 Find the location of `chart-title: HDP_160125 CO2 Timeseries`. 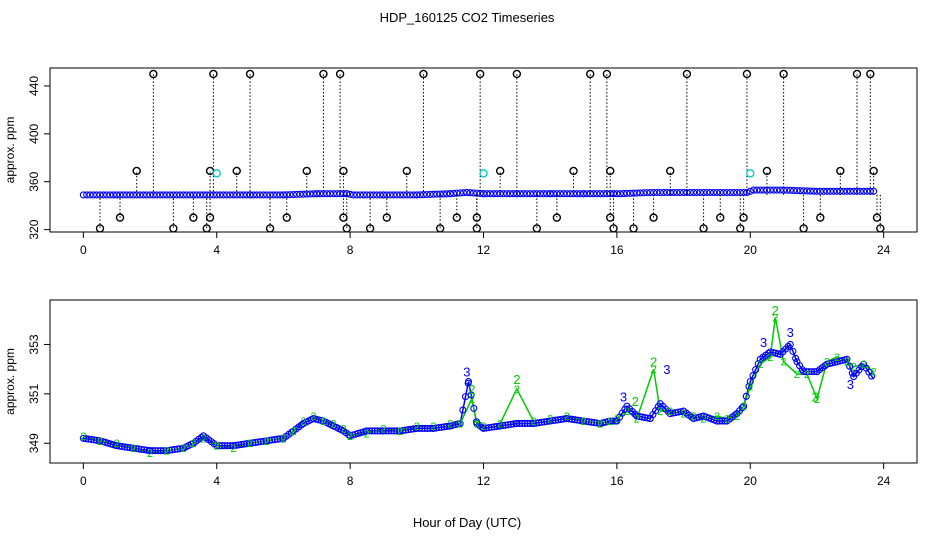

chart-title: HDP_160125 CO2 Timeseries is located at coordinates (467, 17).